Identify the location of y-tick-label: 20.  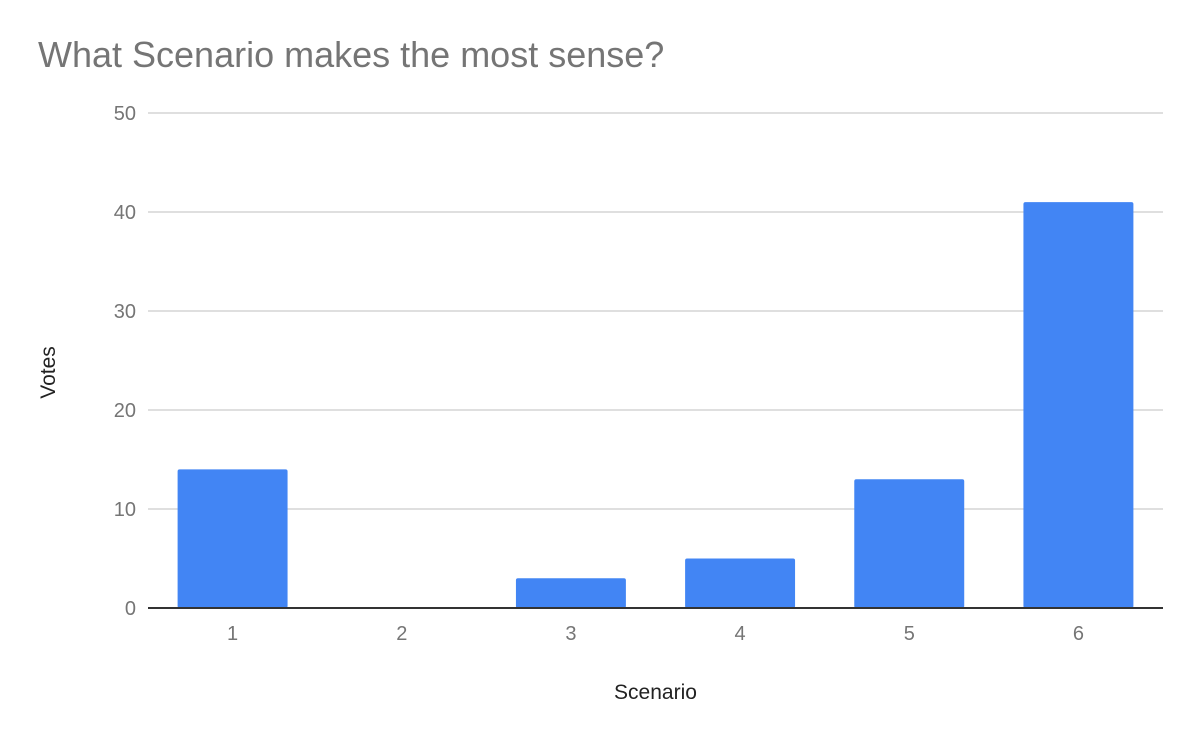
(125, 411).